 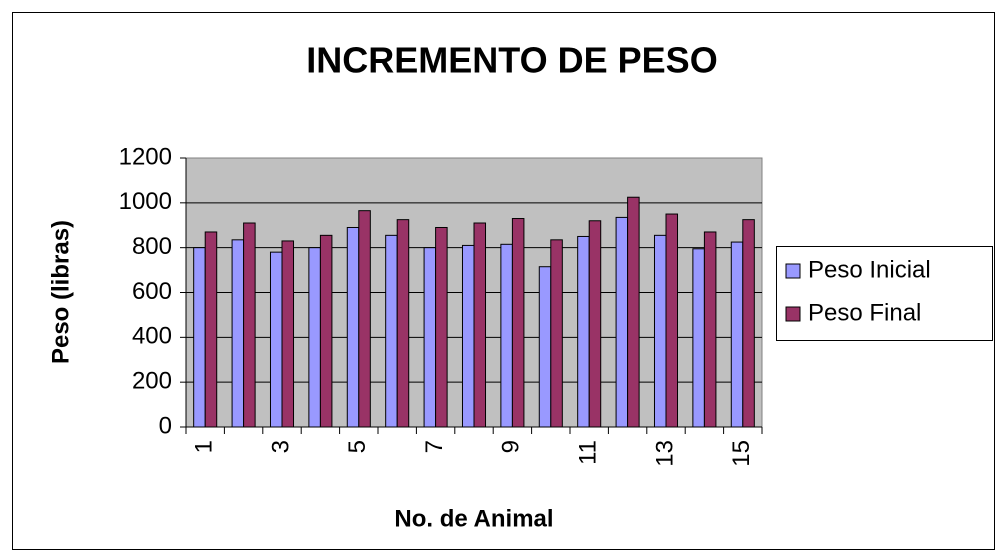 What do you see at coordinates (741, 453) in the screenshot?
I see `x-tick-label: 15` at bounding box center [741, 453].